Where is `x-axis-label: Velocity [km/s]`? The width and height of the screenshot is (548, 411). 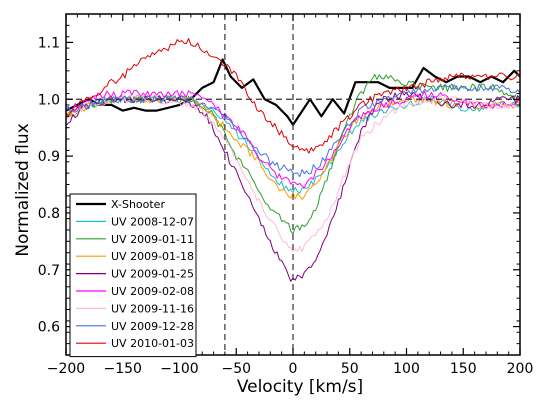
x-axis-label: Velocity [km/s] is located at coordinates (300, 387).